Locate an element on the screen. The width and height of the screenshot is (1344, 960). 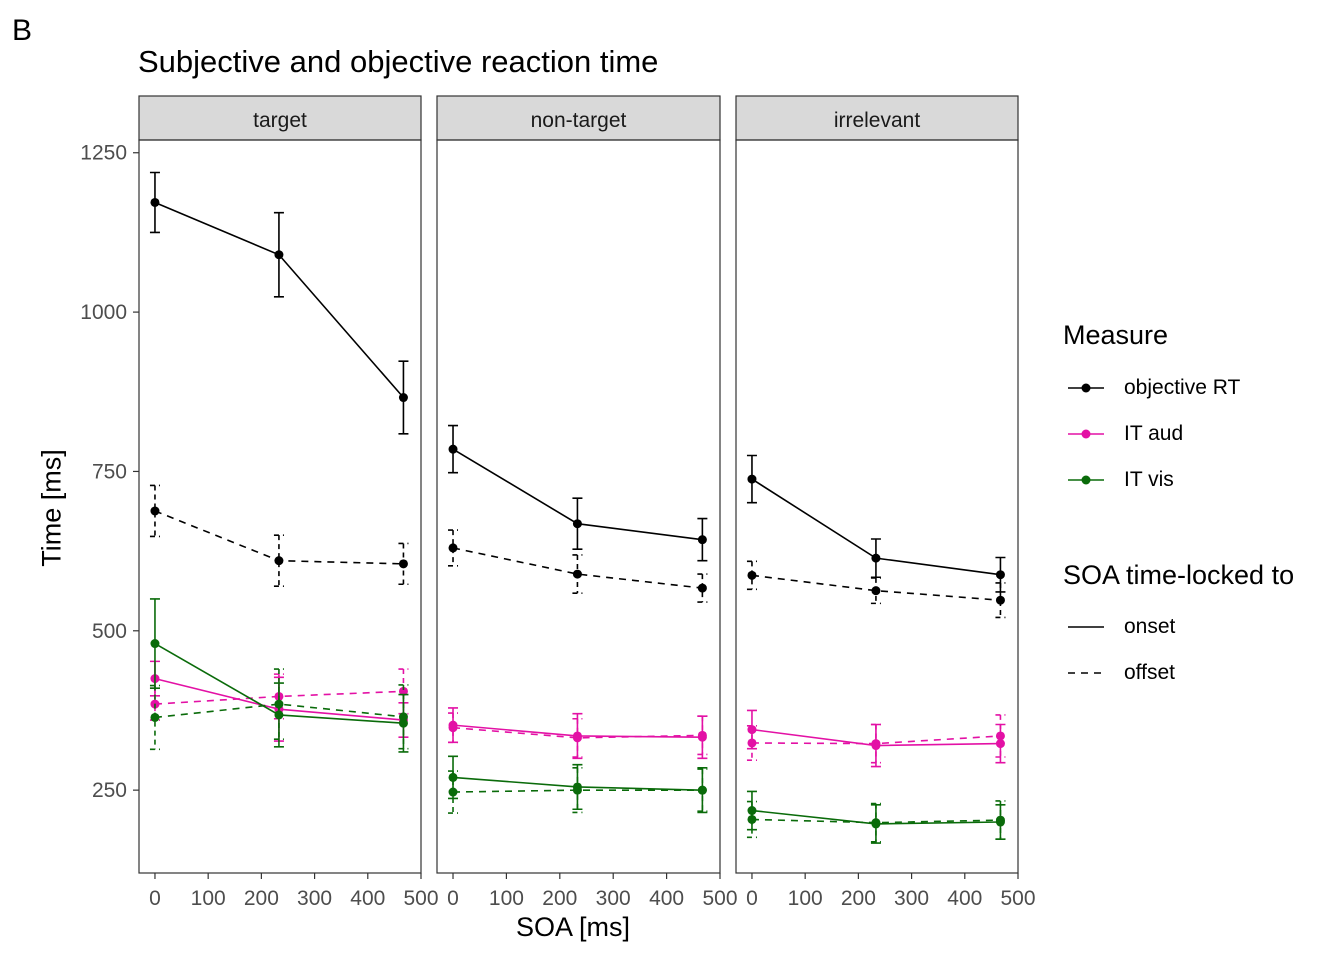
legend-key-objective-rt-point is located at coordinates (1086, 388).